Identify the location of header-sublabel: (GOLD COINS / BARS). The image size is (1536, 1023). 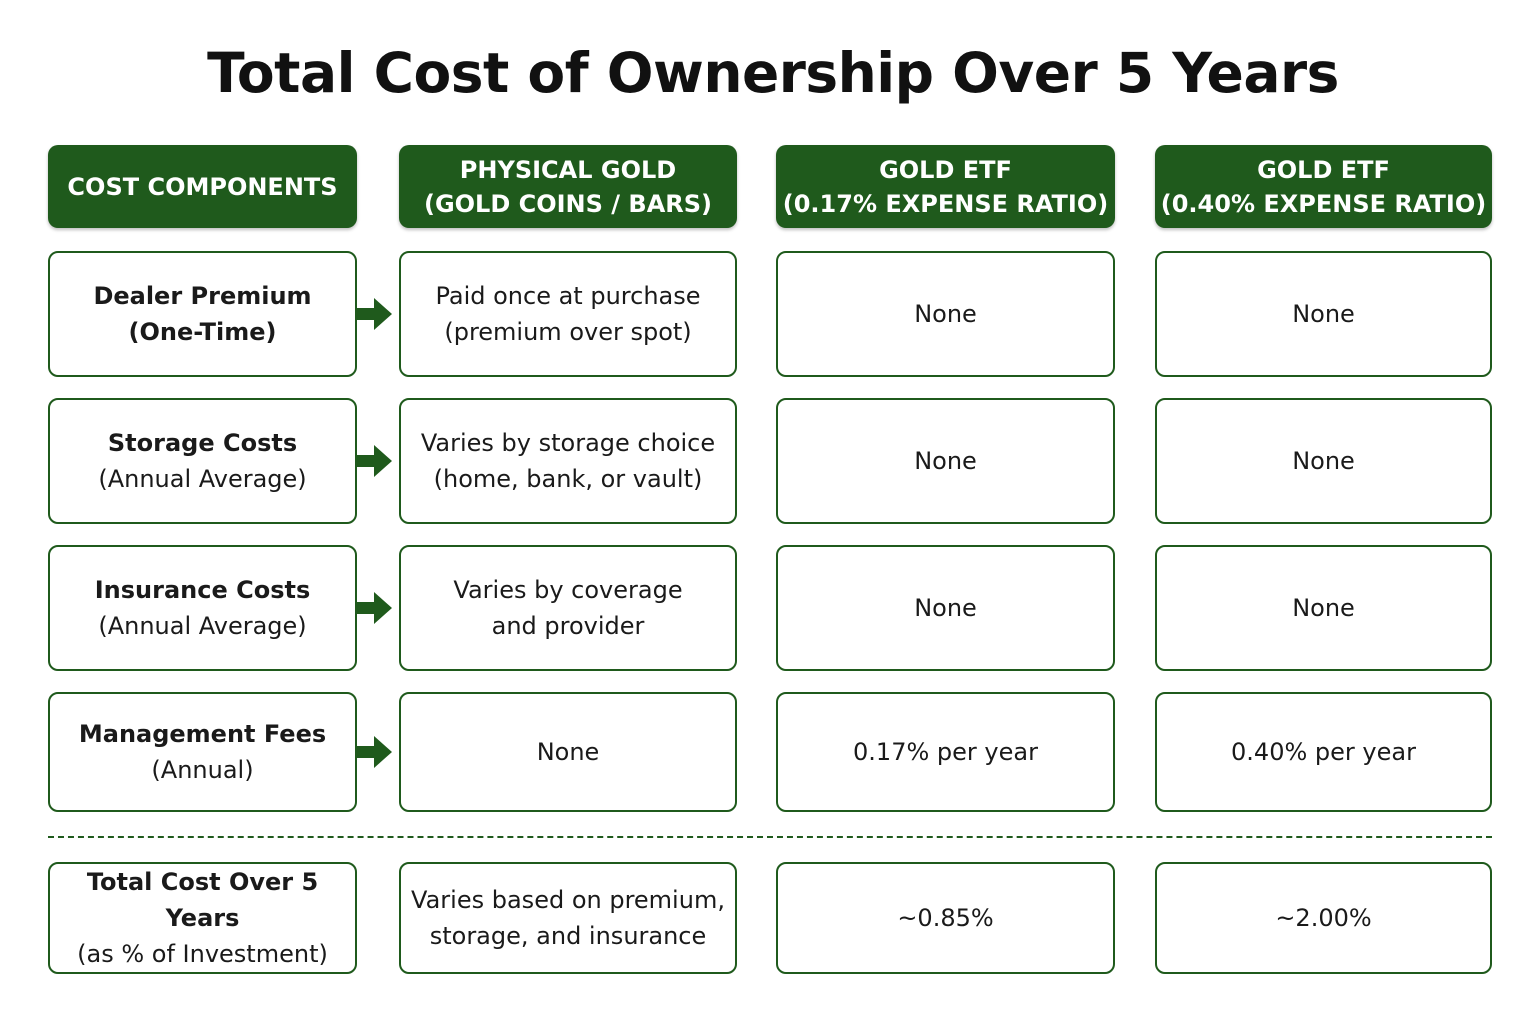
(568, 203).